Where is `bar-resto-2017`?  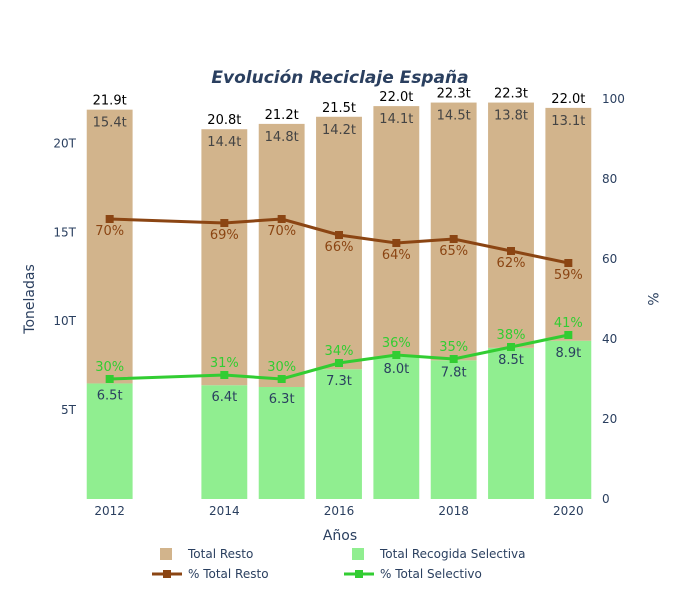 bar-resto-2017 is located at coordinates (396, 231).